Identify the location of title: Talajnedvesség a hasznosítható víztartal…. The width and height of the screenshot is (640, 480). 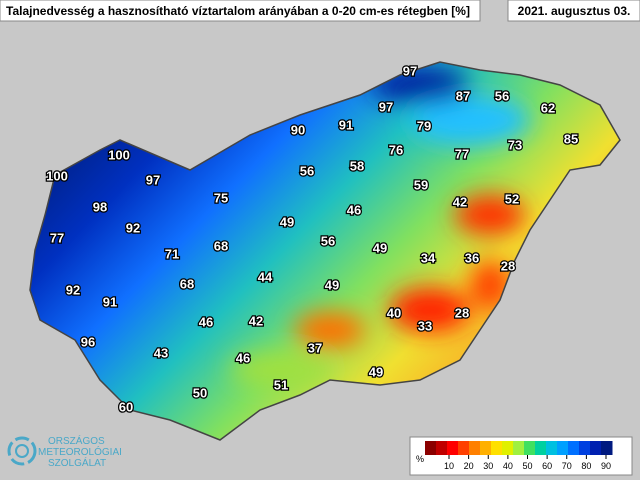
(238, 11).